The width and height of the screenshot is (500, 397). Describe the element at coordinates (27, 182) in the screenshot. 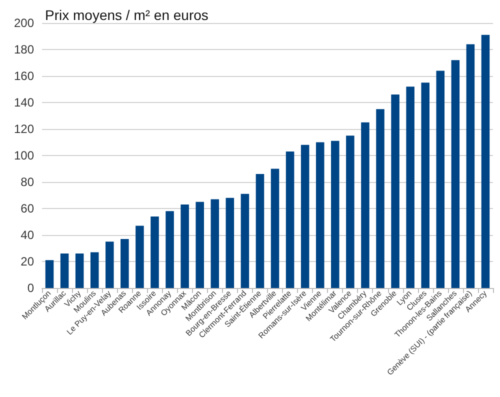

I see `y-tick-label: 80` at that location.